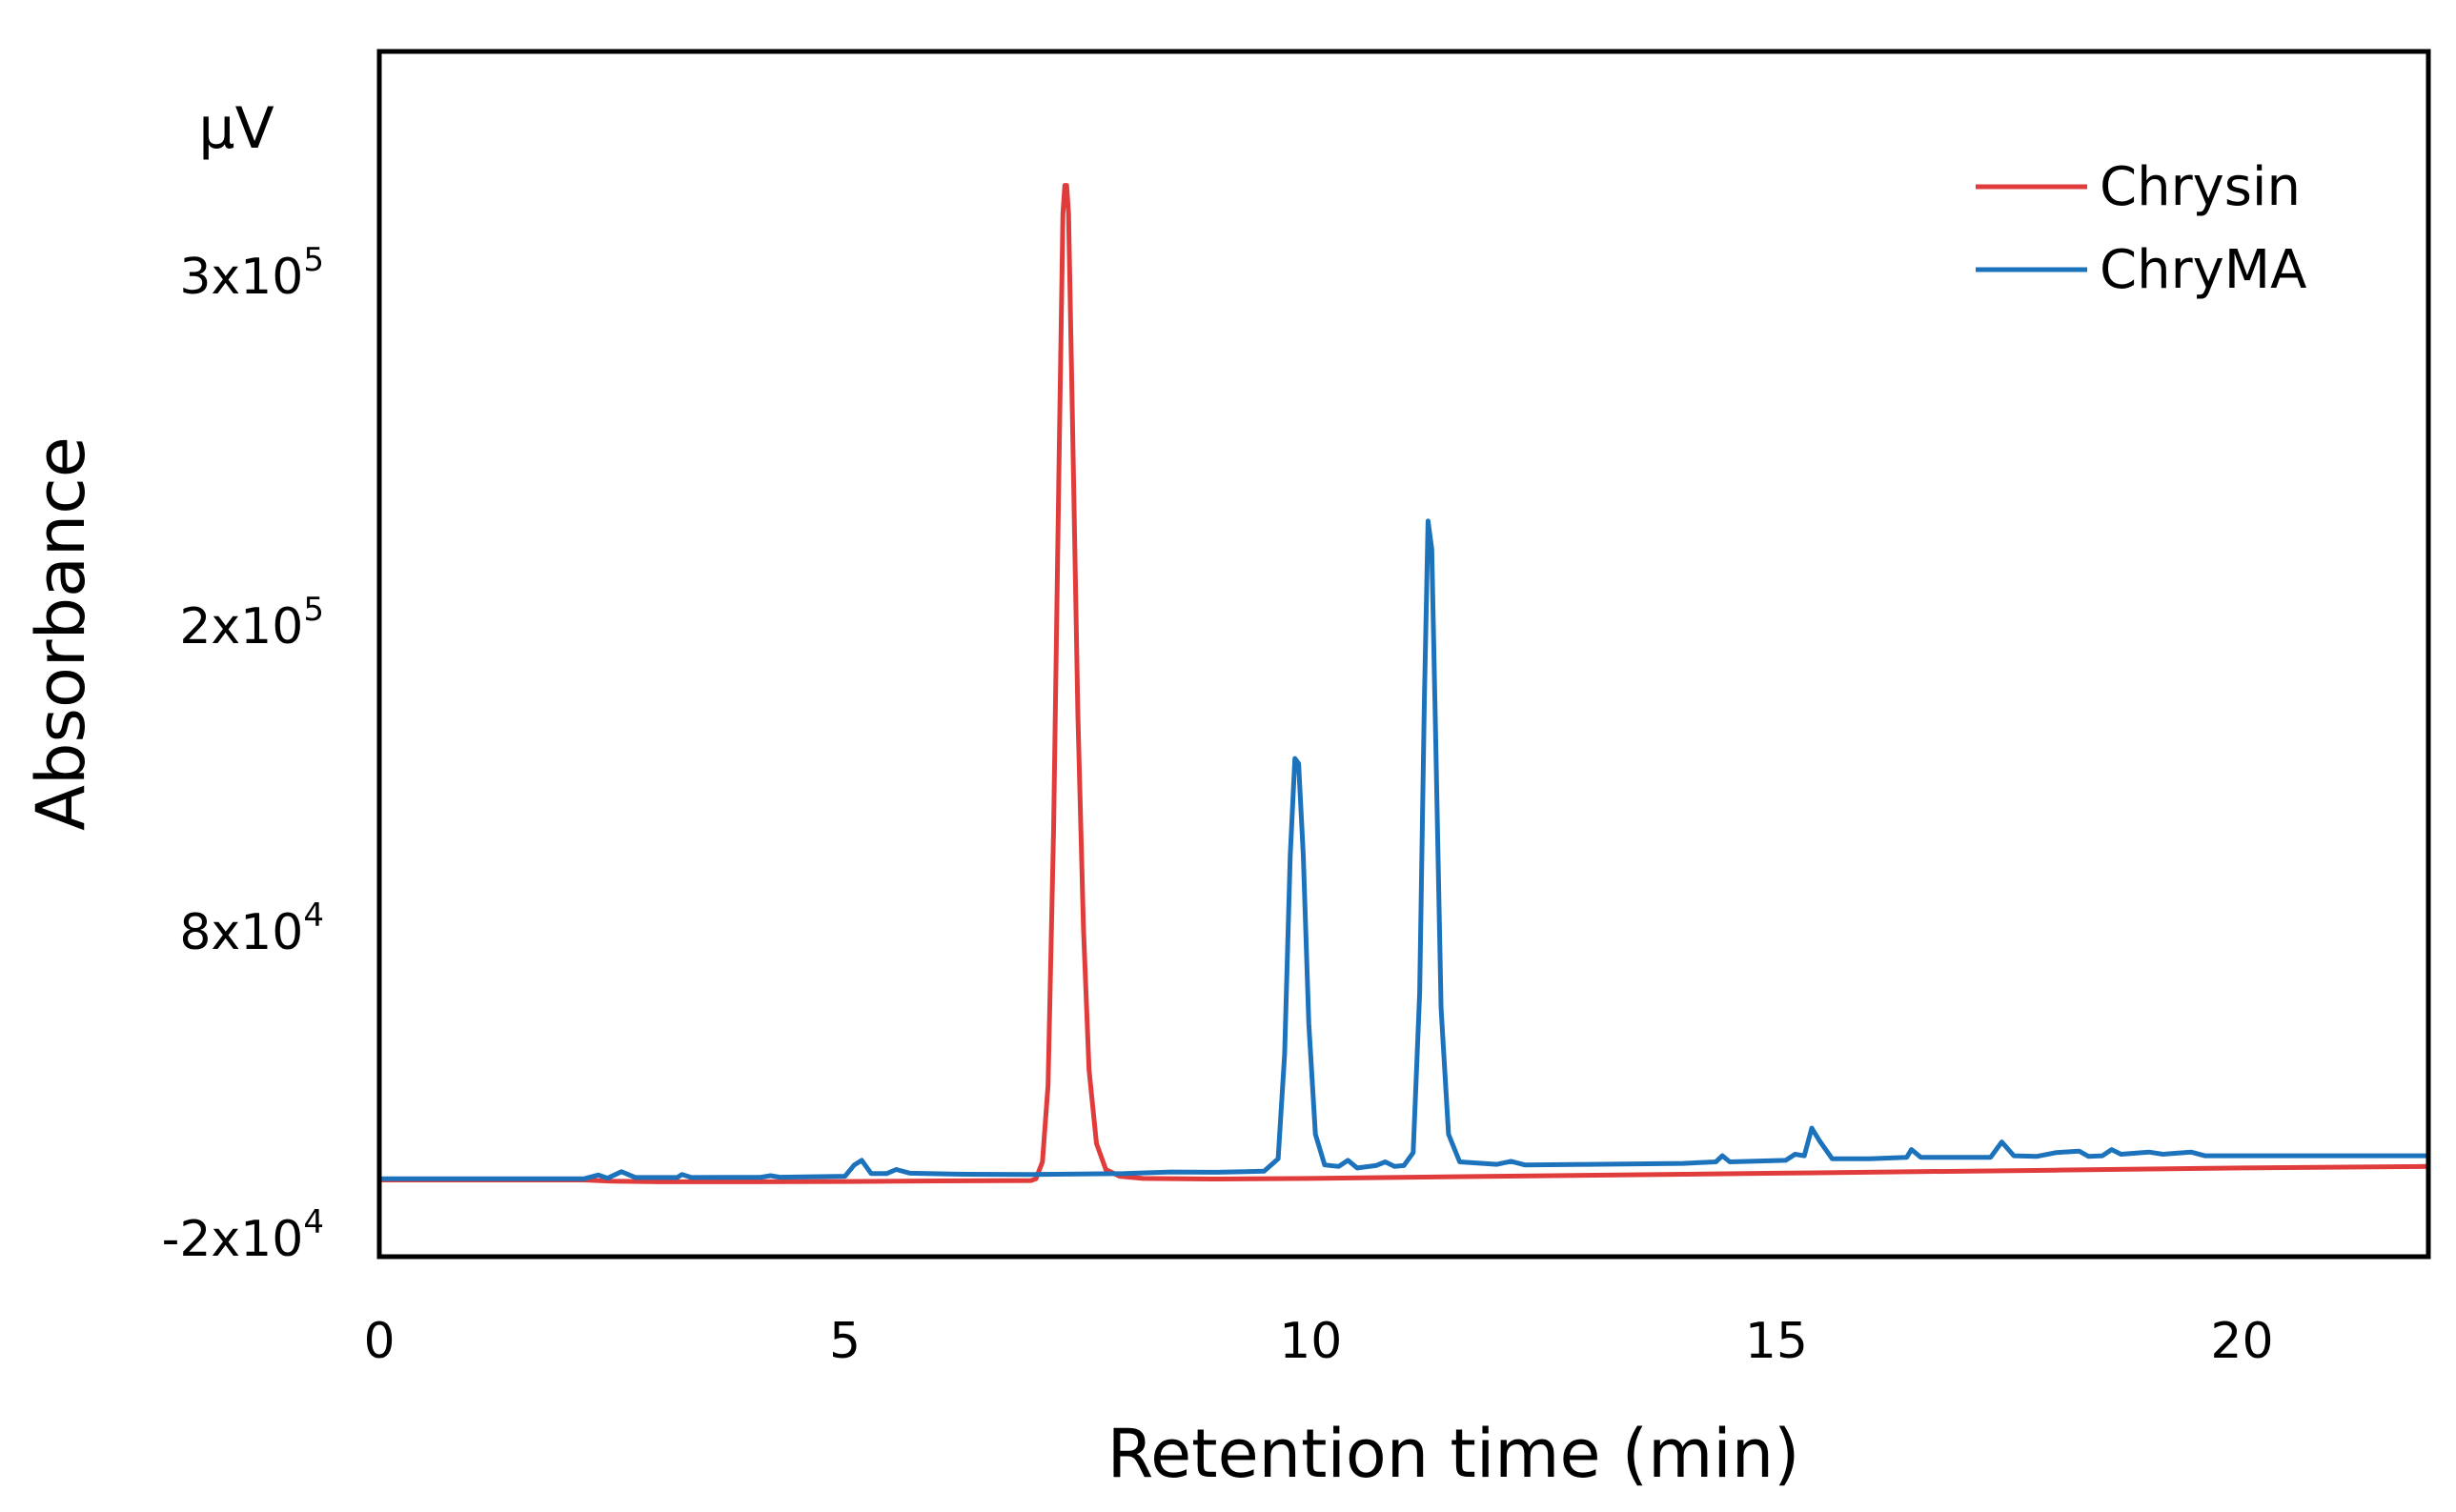  Describe the element at coordinates (243, 1235) in the screenshot. I see `y-tick-label: -2x10⁴` at that location.